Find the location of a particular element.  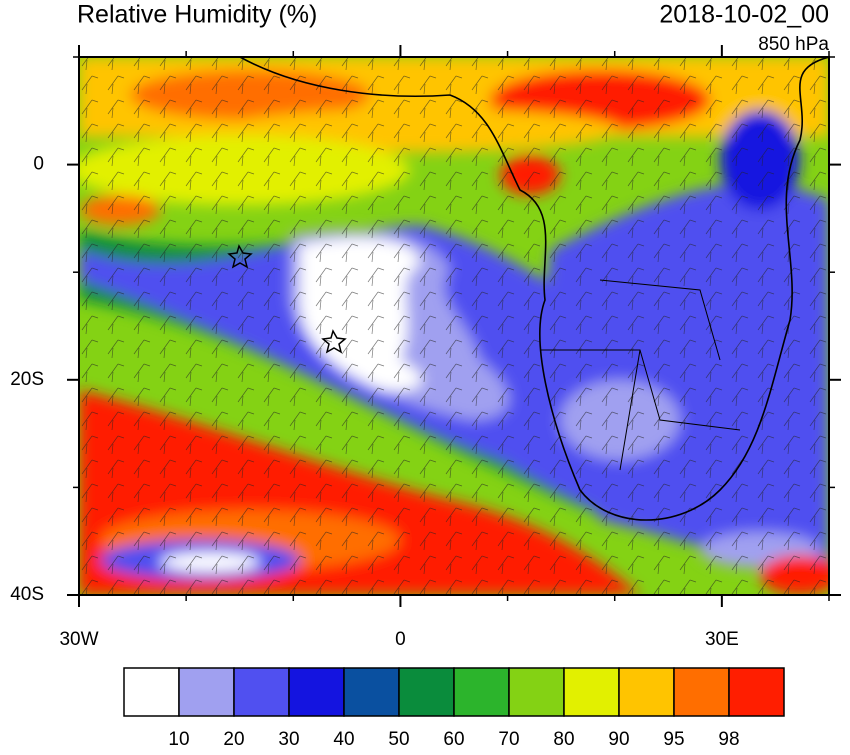

colorbar: 10 20 30 40 50 60 70 80 90 95 98 is located at coordinates (454, 708).